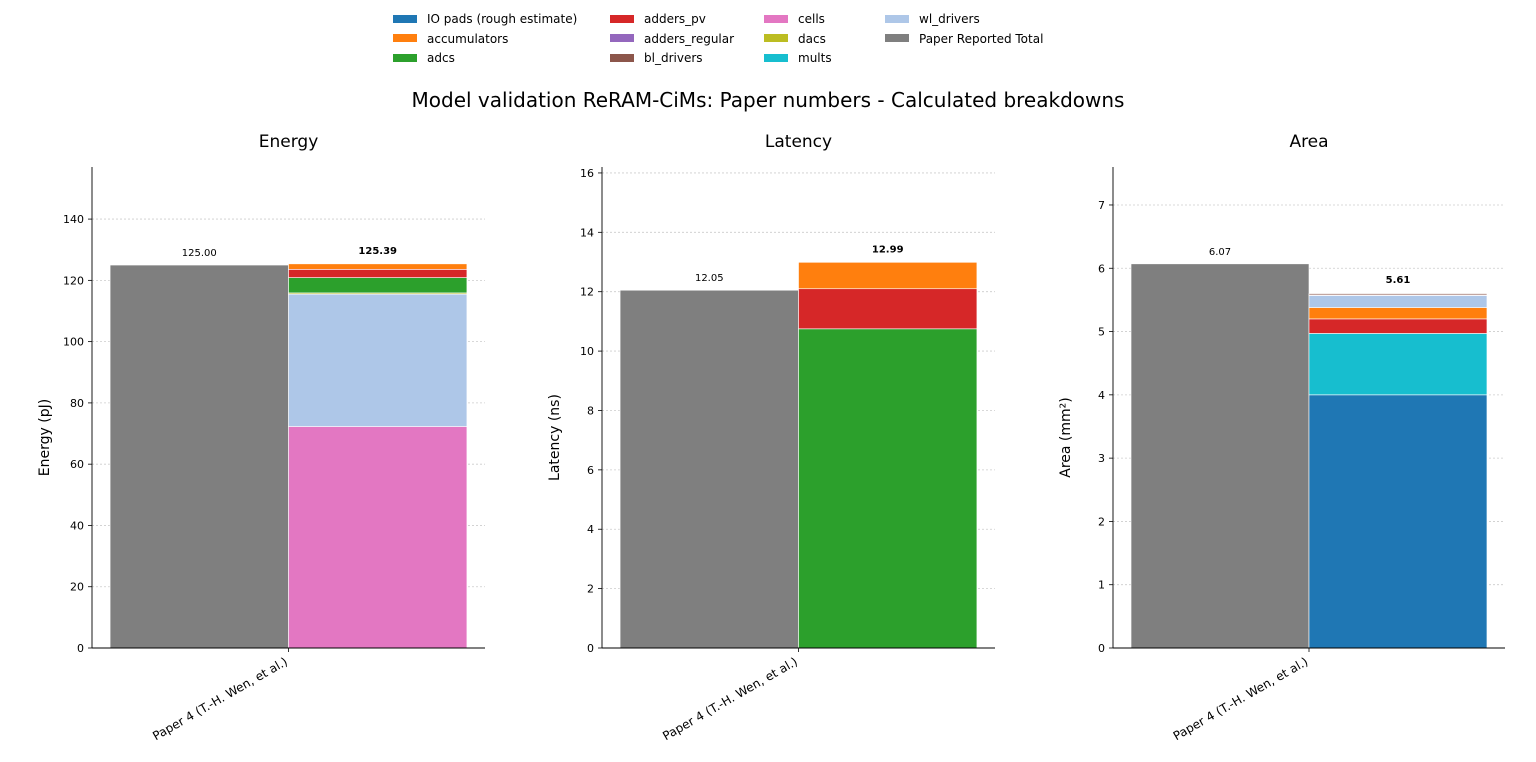 The height and width of the screenshot is (762, 1536). What do you see at coordinates (1398, 363) in the screenshot?
I see `stack-segment-mults` at bounding box center [1398, 363].